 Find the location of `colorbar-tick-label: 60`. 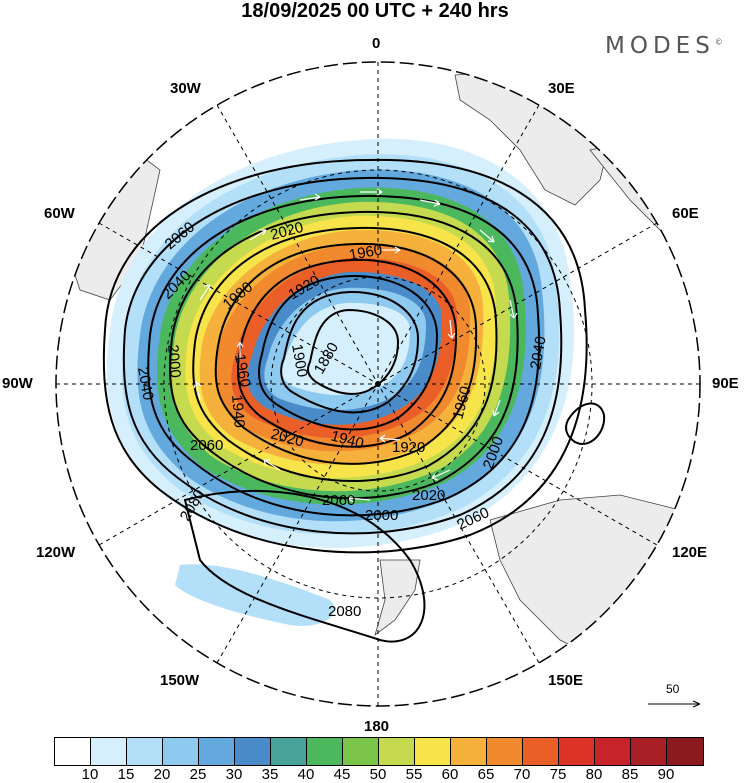

colorbar-tick-label: 60 is located at coordinates (450, 774).